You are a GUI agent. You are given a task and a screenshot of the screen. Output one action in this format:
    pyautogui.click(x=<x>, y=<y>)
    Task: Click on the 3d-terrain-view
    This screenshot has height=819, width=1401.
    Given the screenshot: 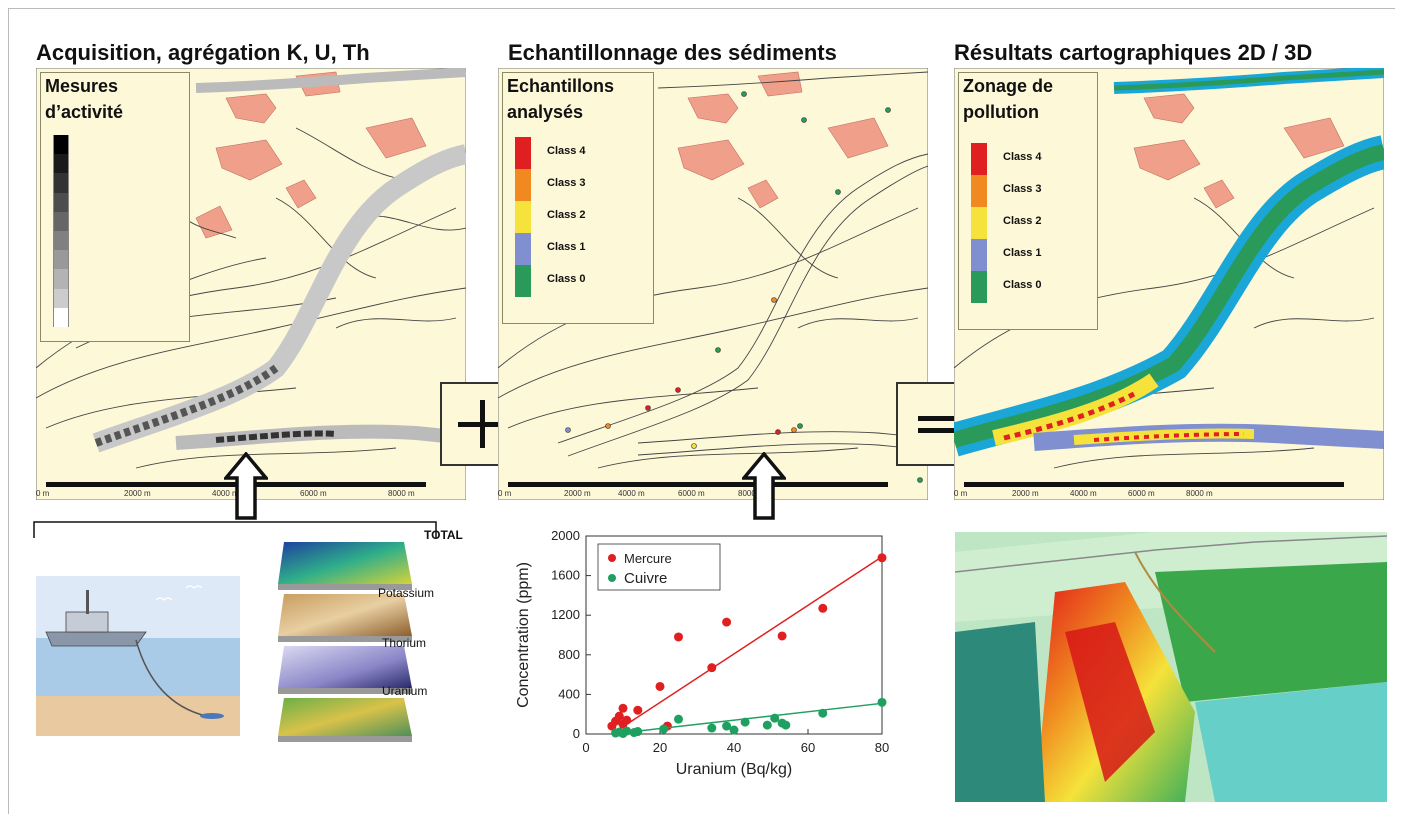 What is the action you would take?
    pyautogui.click(x=1171, y=667)
    